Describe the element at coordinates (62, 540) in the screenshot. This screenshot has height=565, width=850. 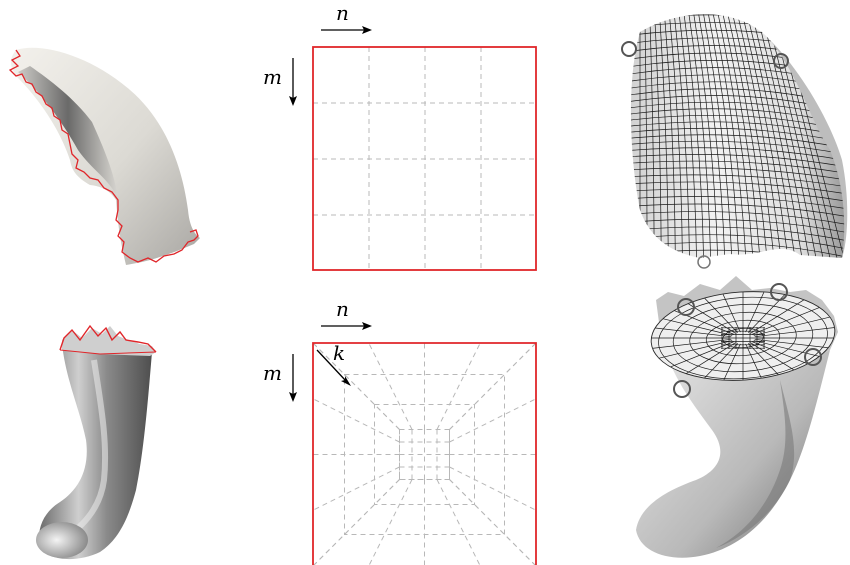
I see `tube-tip` at that location.